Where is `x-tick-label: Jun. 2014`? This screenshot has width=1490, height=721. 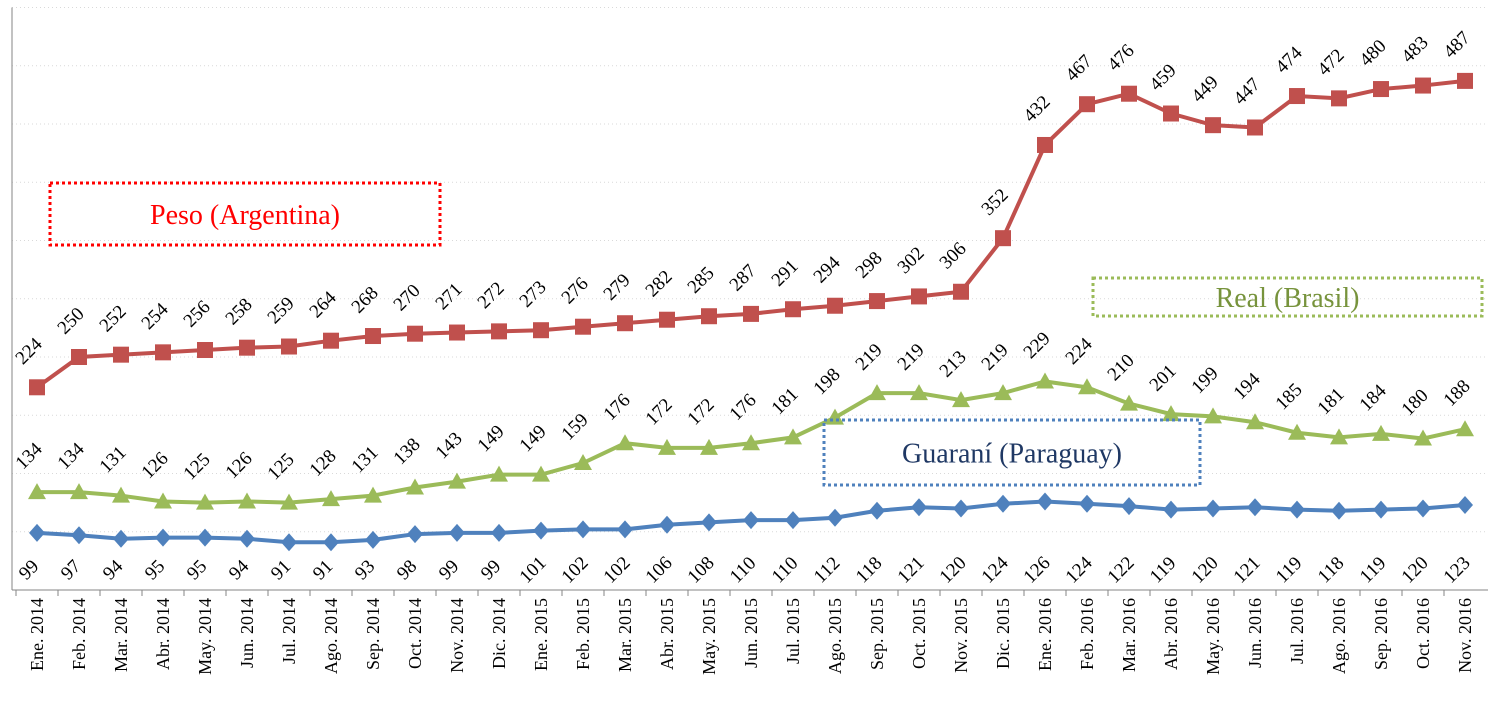
x-tick-label: Jun. 2014 is located at coordinates (247, 633).